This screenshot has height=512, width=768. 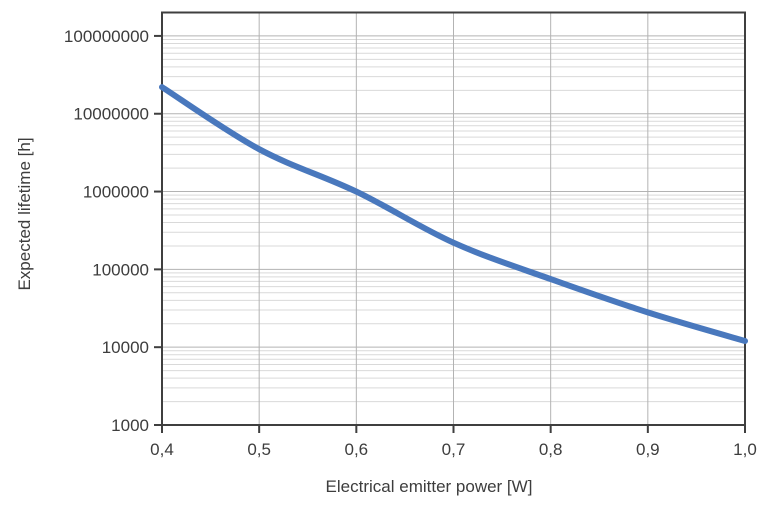 I want to click on x-tick-label: 0,5, so click(x=259, y=449).